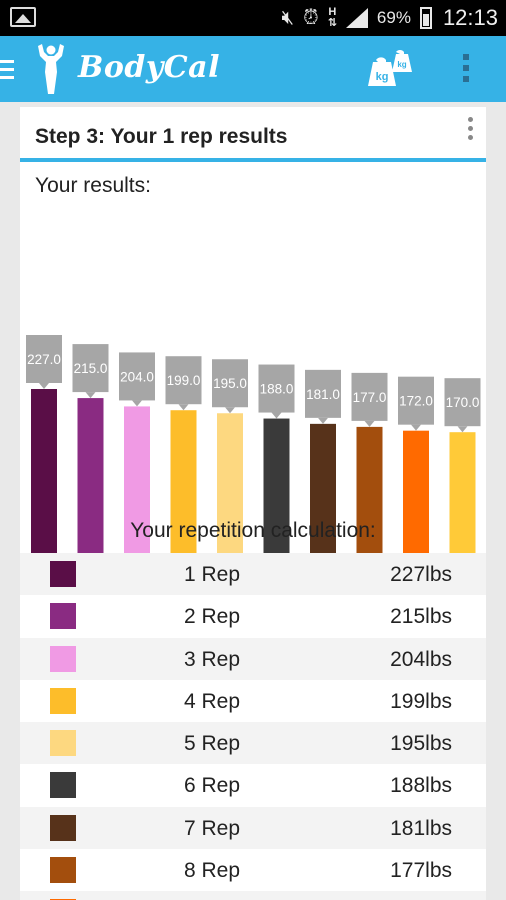  I want to click on rep-name: 5 Rep, so click(212, 744).